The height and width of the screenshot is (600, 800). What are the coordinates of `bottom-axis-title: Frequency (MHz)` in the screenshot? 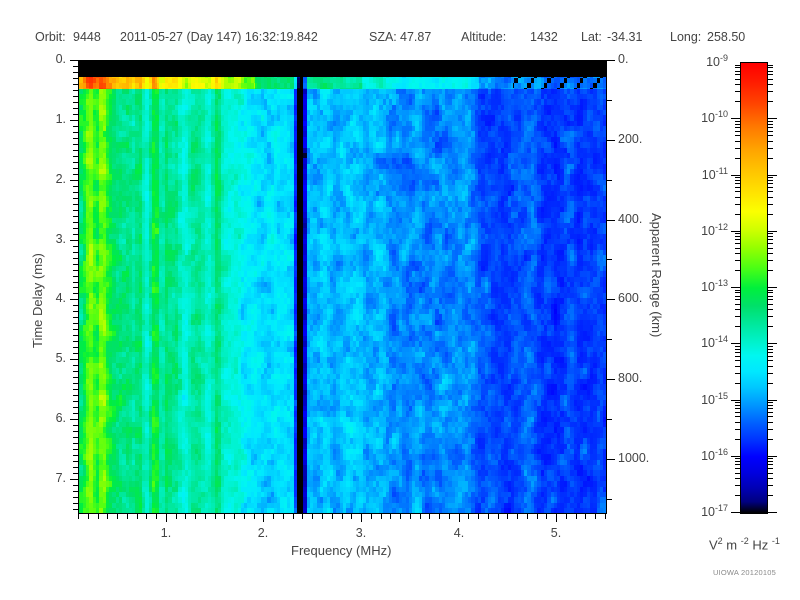 It's located at (341, 550).